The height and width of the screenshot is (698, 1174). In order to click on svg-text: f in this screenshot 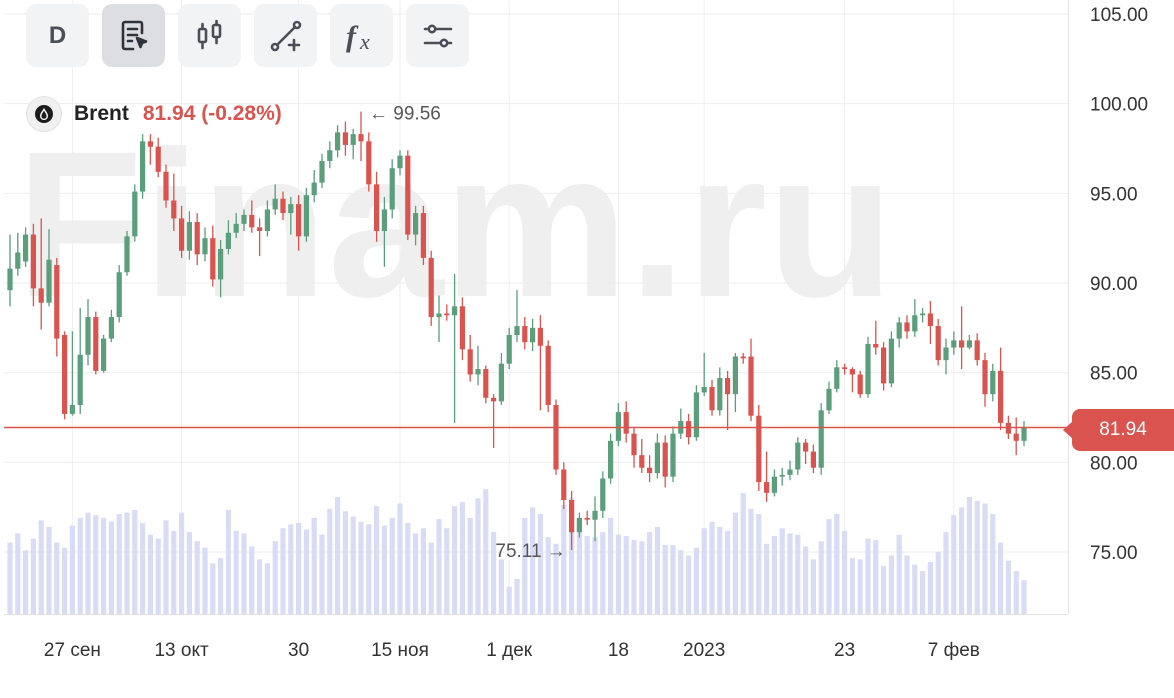, I will do `click(352, 36)`.